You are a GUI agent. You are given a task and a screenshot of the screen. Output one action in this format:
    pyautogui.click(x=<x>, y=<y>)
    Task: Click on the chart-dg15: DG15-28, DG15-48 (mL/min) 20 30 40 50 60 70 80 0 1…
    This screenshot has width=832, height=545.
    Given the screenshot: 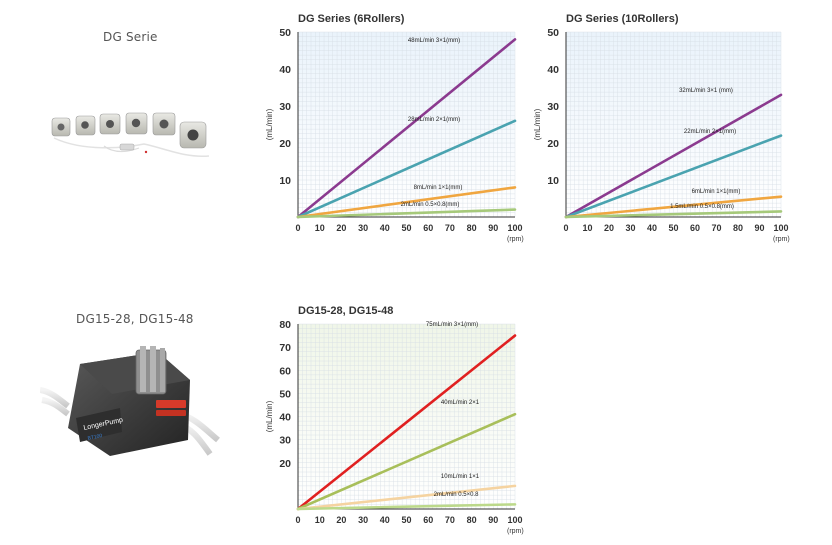 What is the action you would take?
    pyautogui.click(x=394, y=420)
    